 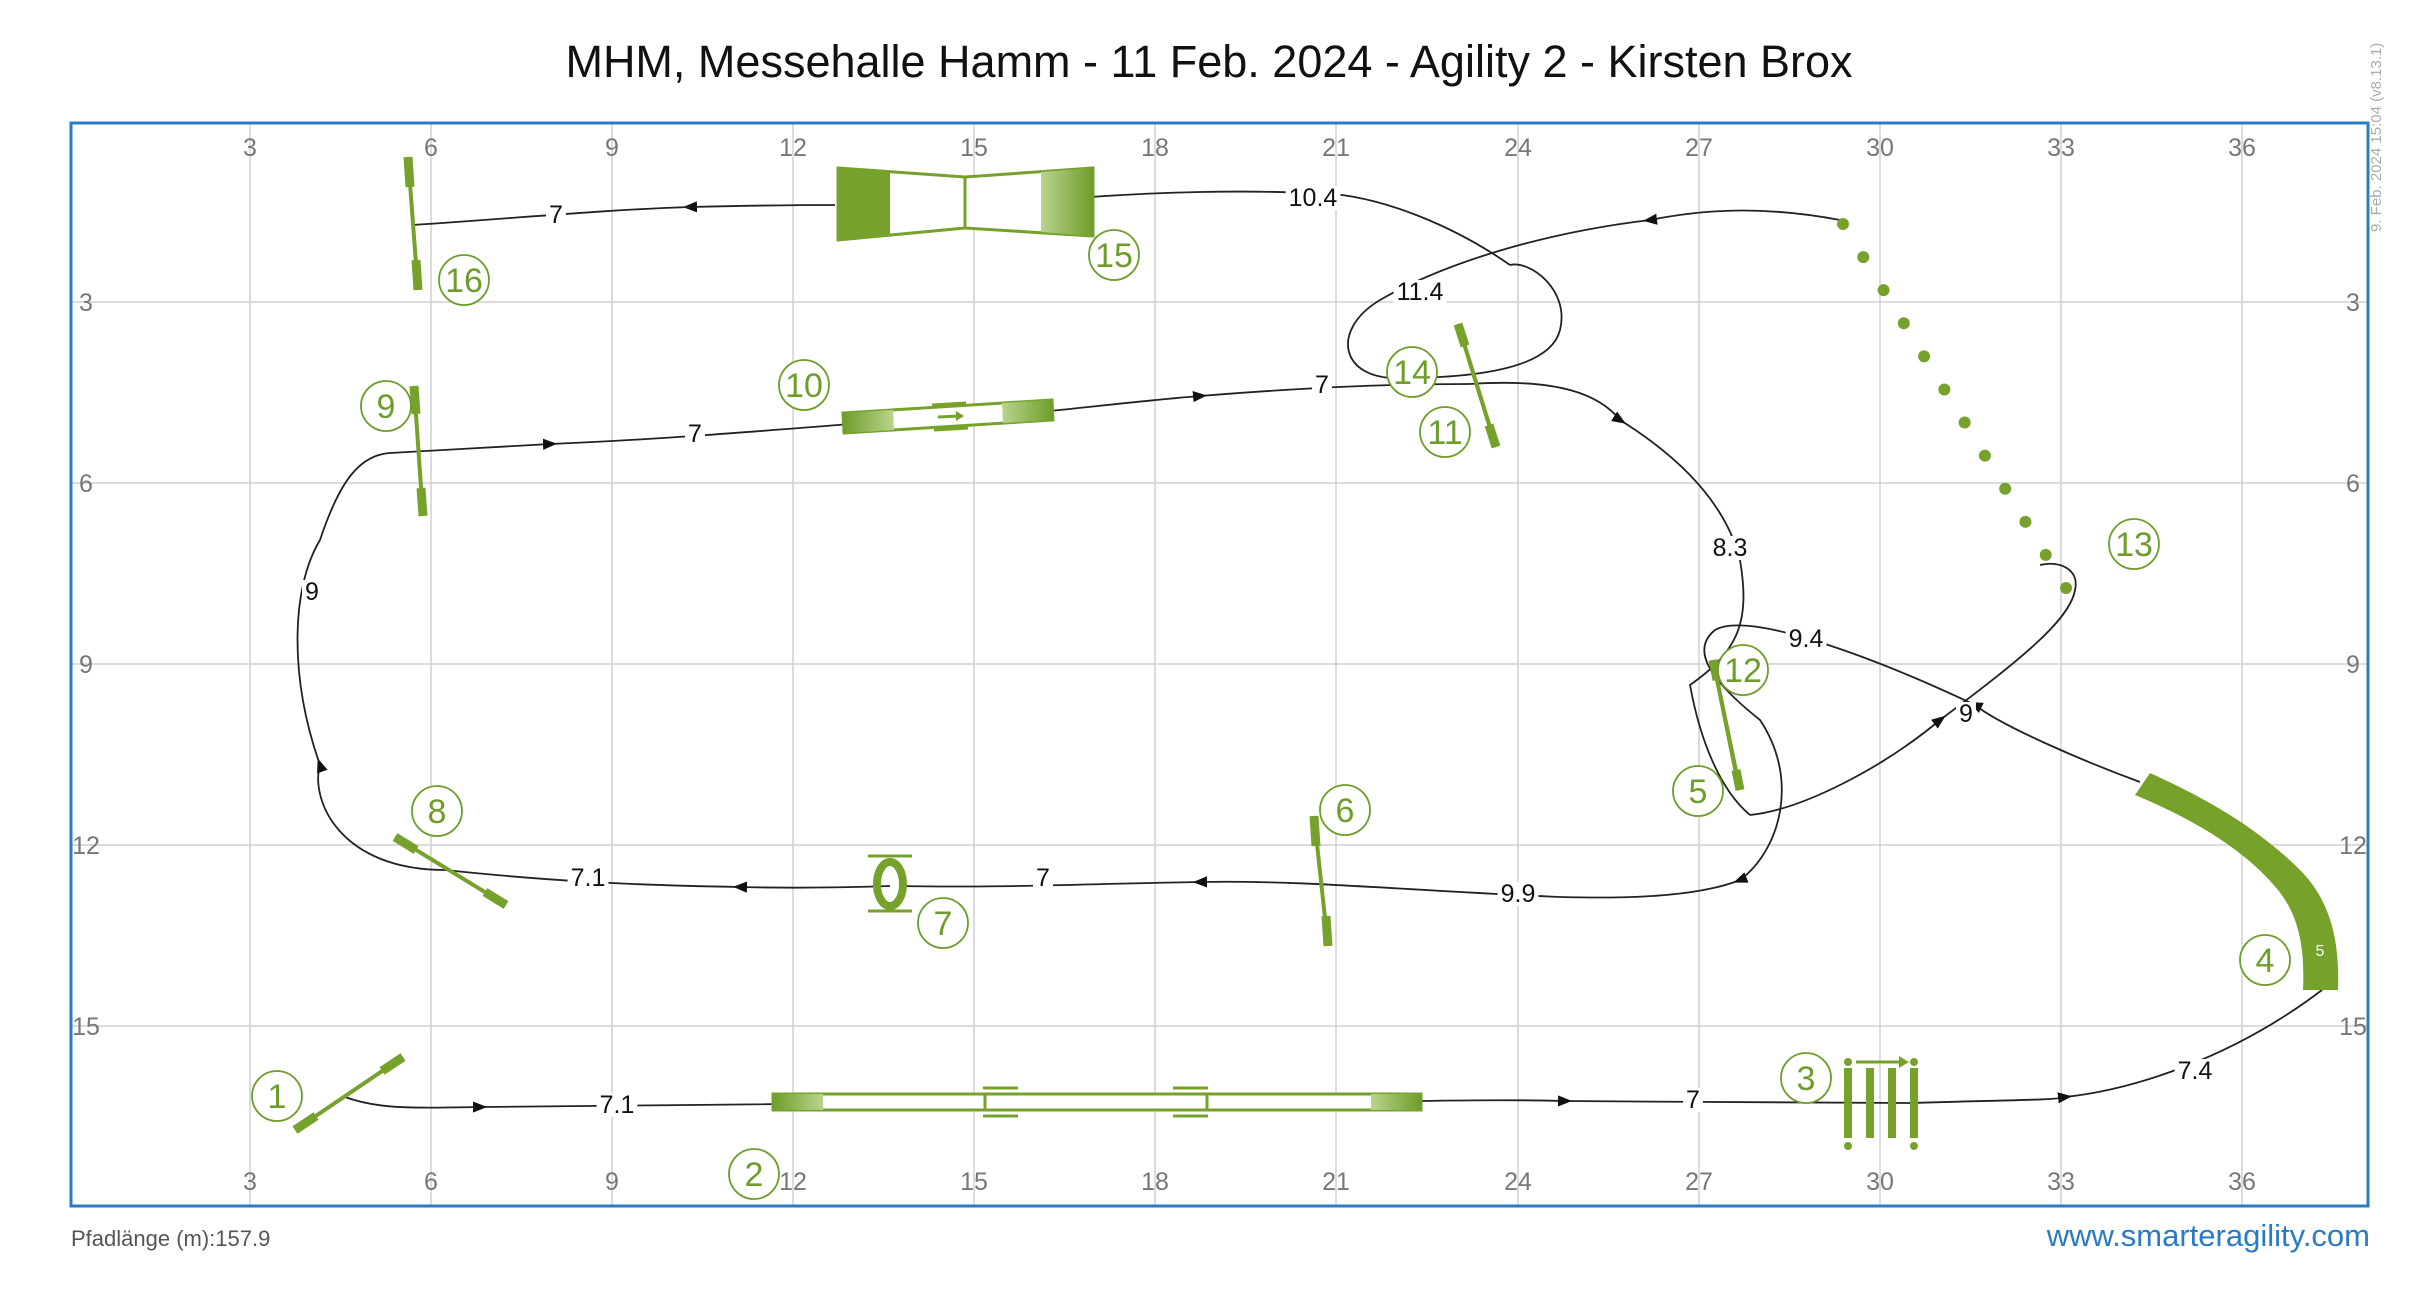 I want to click on x-tick-label: 30, so click(x=1880, y=1182).